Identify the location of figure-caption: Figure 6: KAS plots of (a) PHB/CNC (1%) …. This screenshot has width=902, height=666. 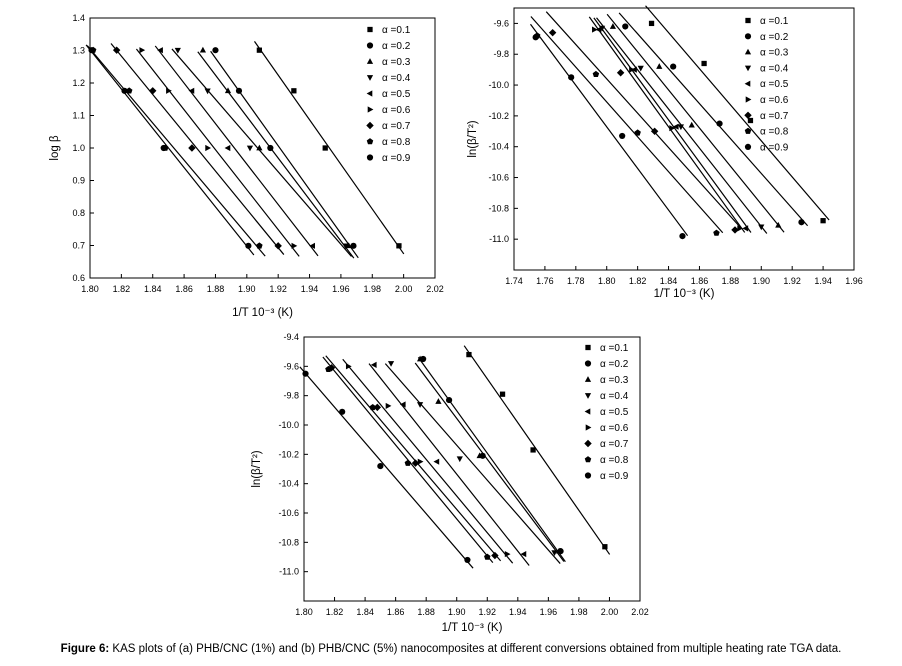
(451, 649).